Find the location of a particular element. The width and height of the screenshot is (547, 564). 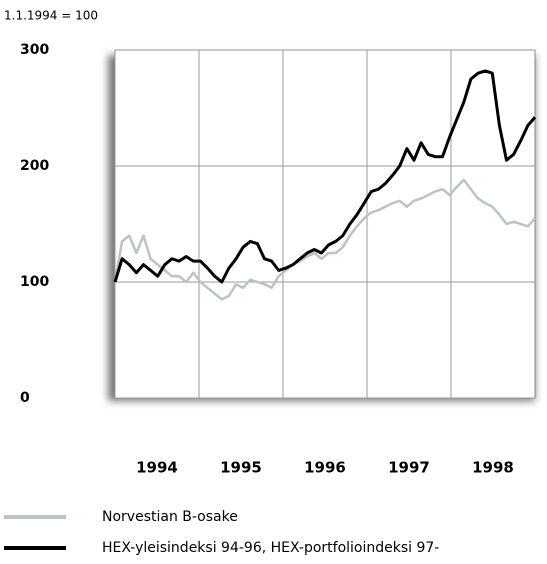

chart-subtitle: 1.1.1994 = 100 is located at coordinates (51, 16).